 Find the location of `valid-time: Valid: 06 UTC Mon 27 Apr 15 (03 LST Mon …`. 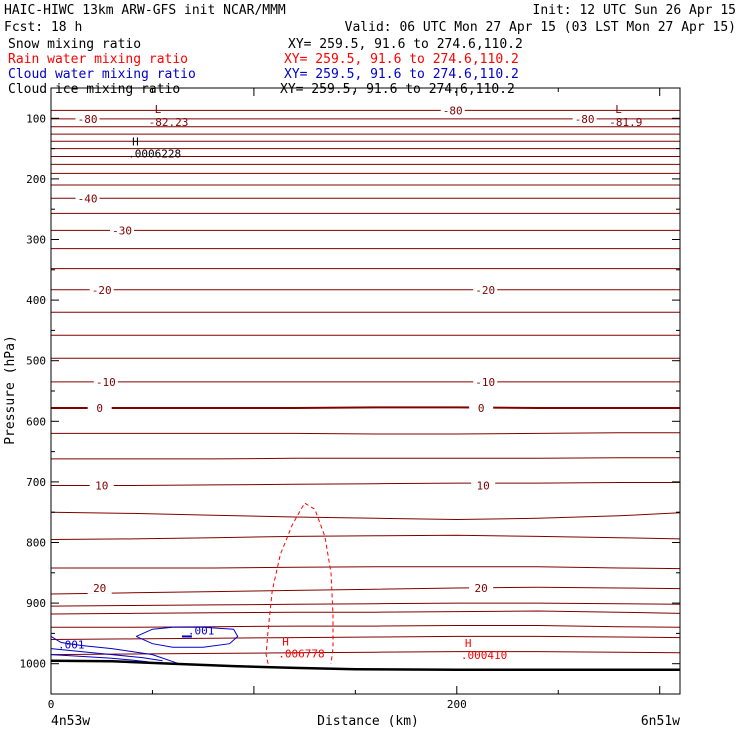

valid-time: Valid: 06 UTC Mon 27 Apr 15 (03 LST Mon … is located at coordinates (540, 27).